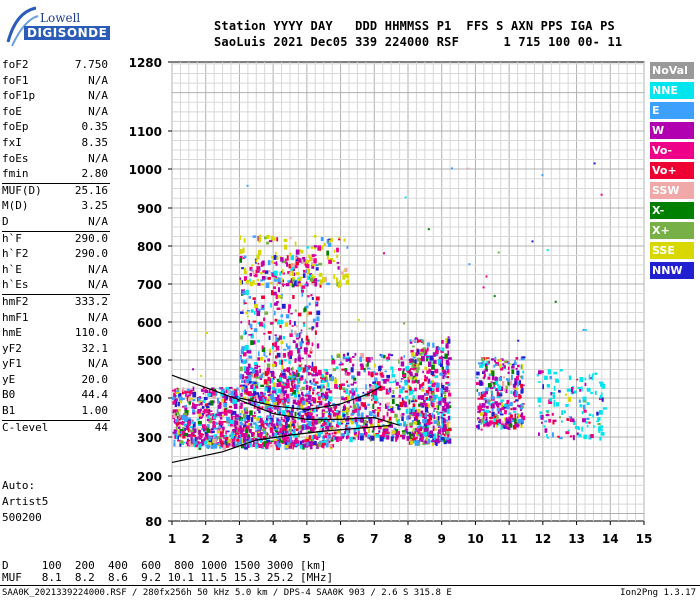 The height and width of the screenshot is (600, 700). I want to click on param-name: yE, so click(9, 379).